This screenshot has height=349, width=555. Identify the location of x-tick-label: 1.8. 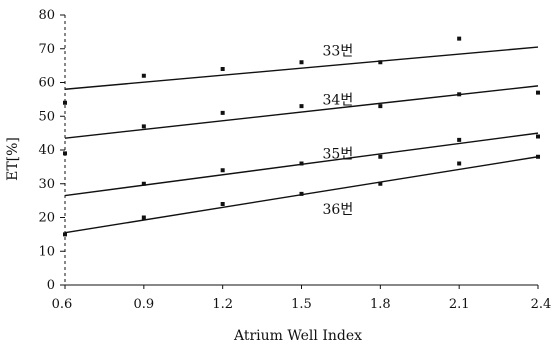
(380, 304).